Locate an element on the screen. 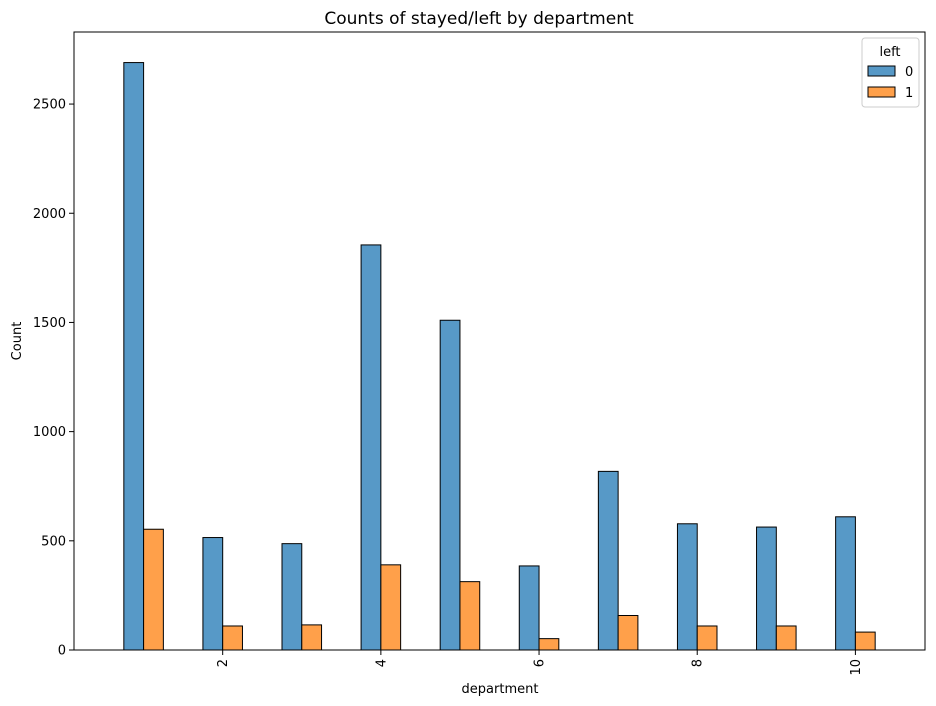  y-tick-label: 2500 is located at coordinates (49, 105).